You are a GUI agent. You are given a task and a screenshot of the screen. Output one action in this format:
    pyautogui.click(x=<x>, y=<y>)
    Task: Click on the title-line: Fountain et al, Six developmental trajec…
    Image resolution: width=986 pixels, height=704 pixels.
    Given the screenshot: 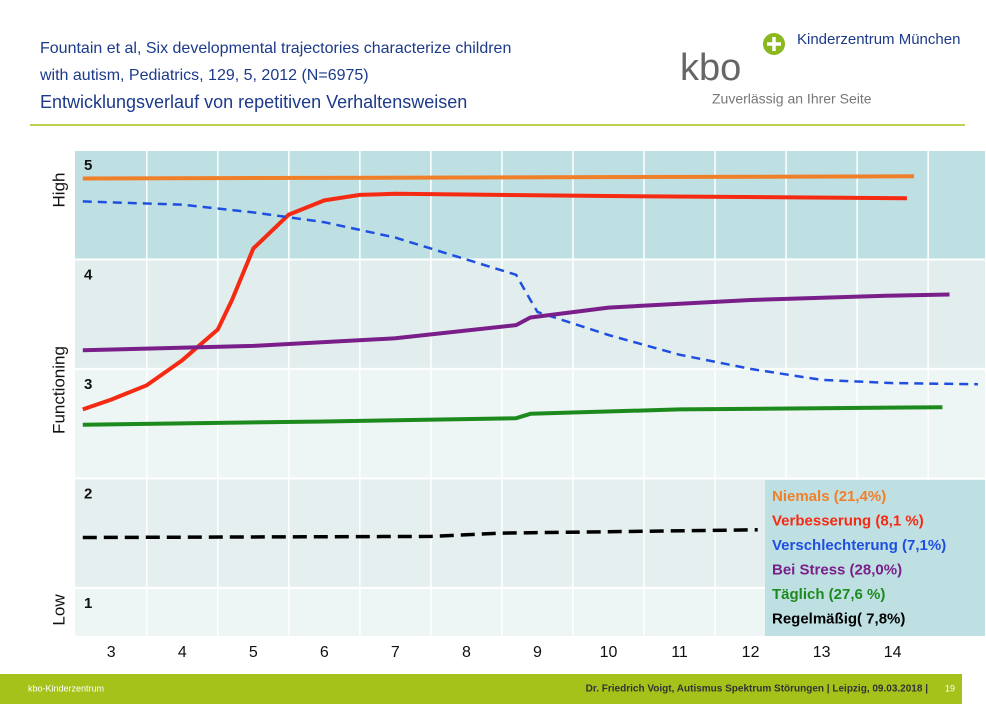 What is the action you would take?
    pyautogui.click(x=275, y=48)
    